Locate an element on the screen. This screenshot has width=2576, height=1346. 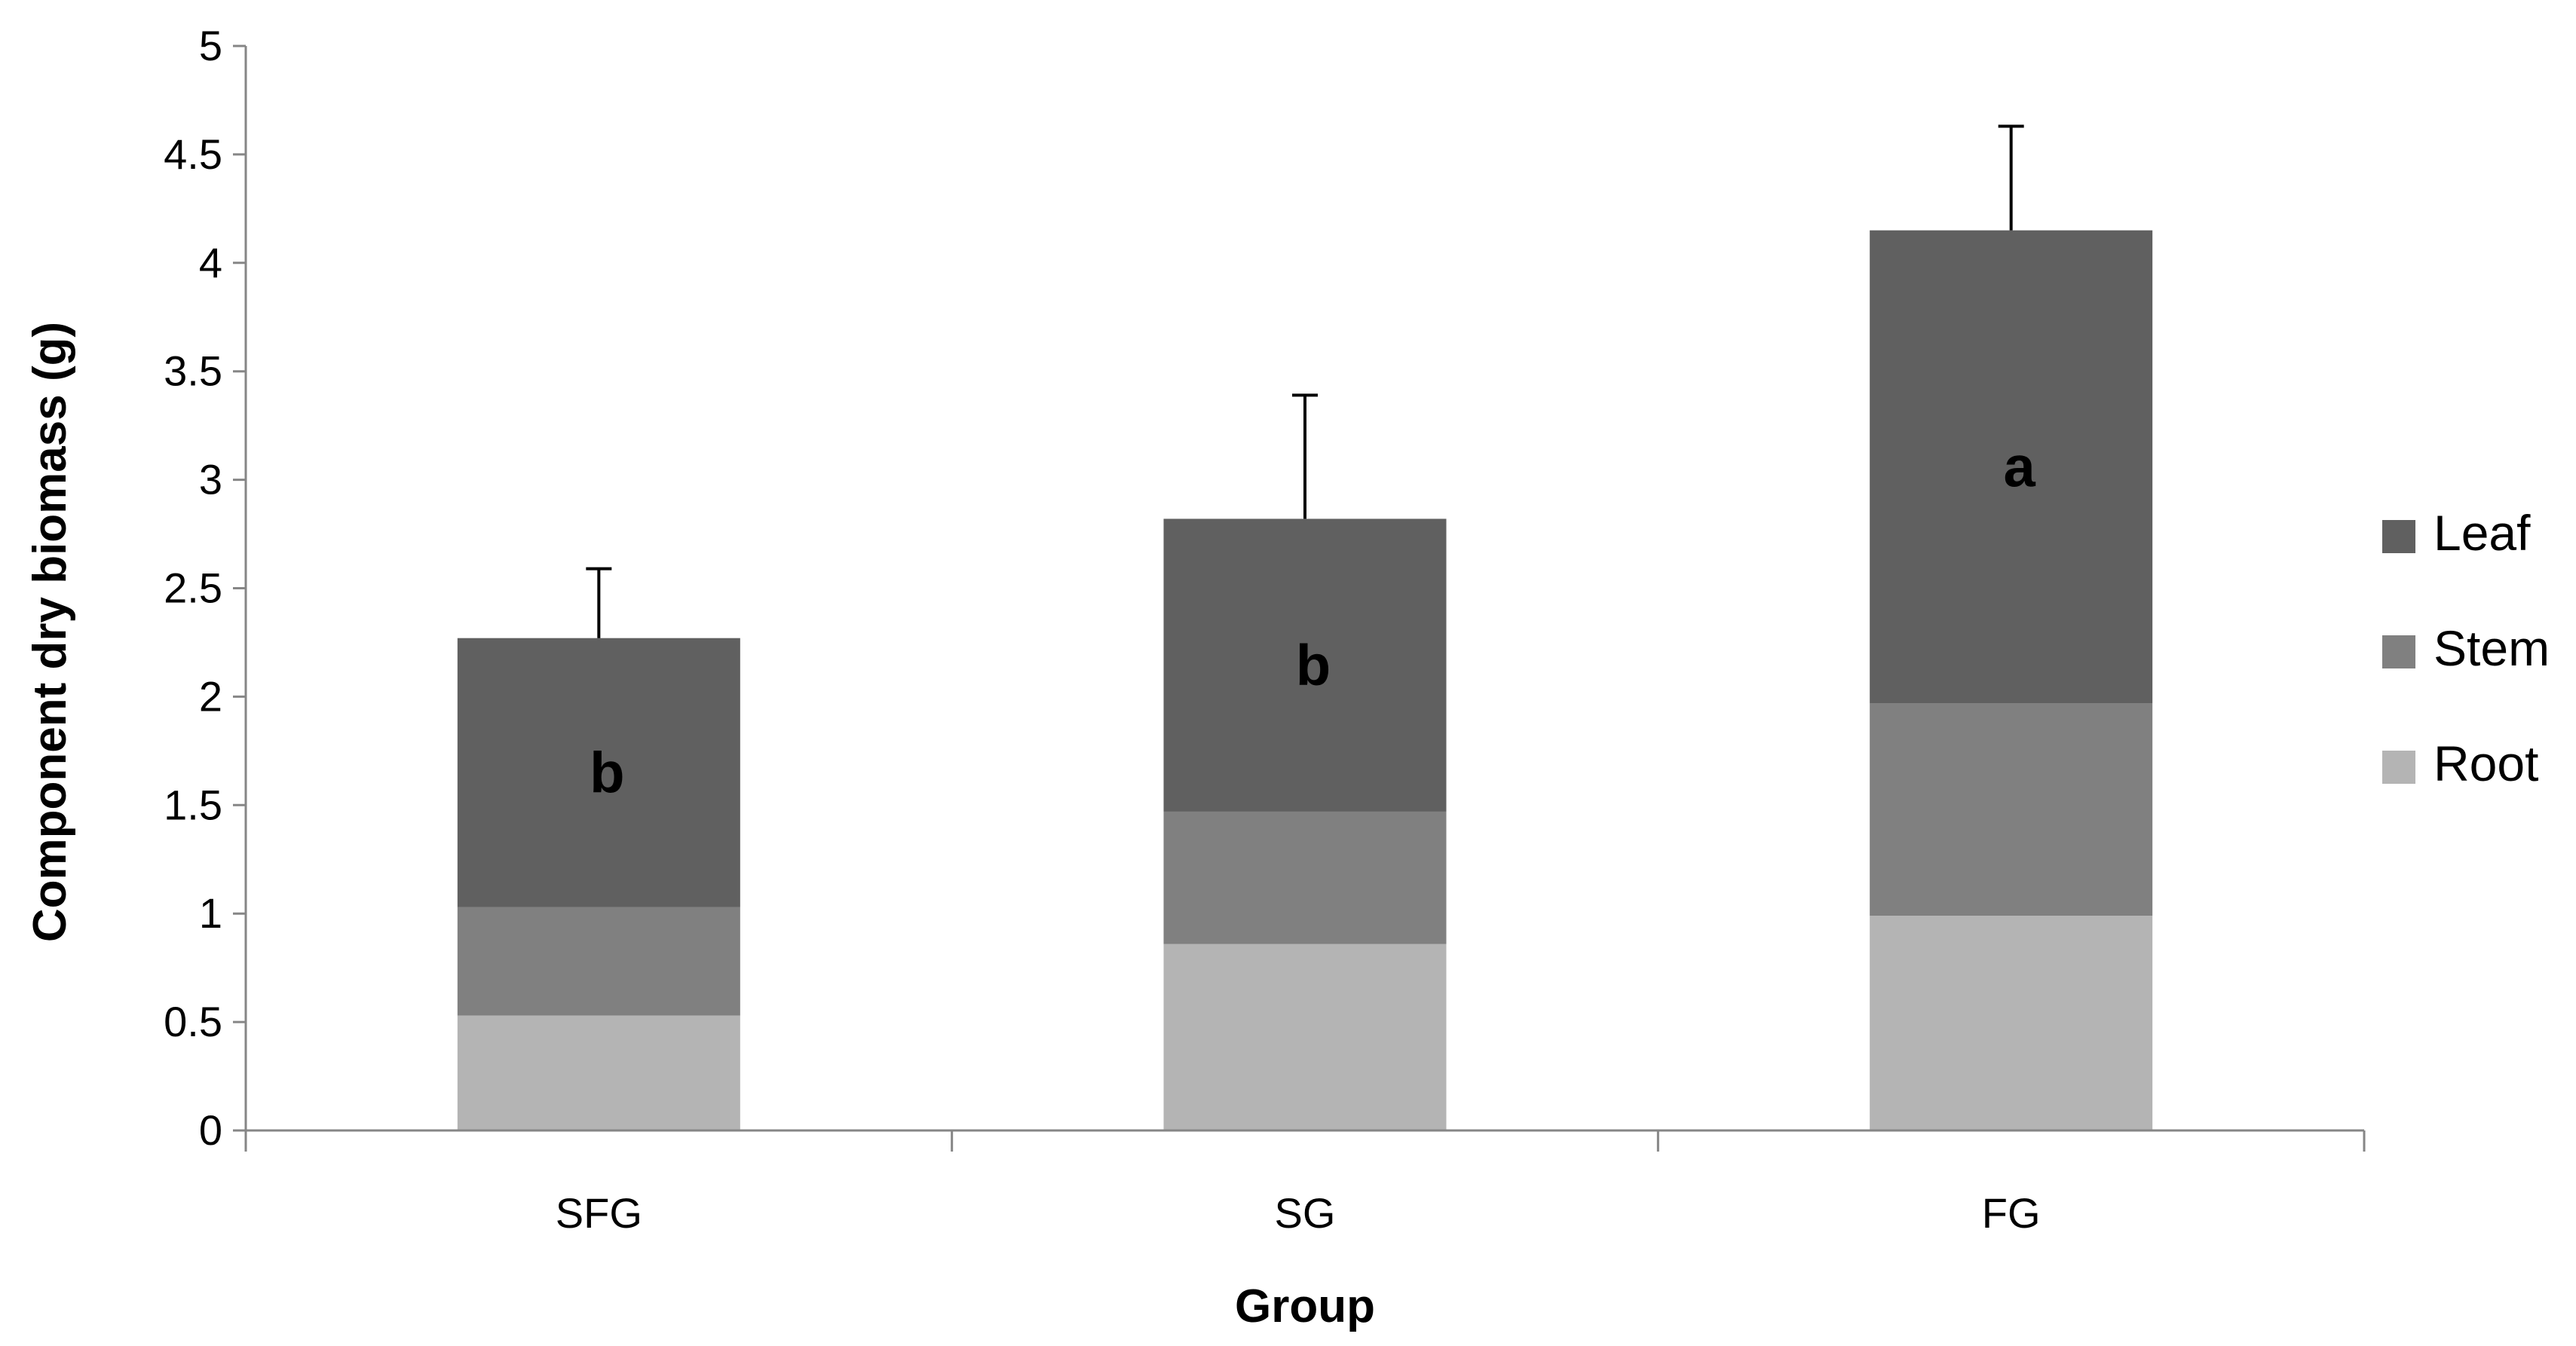
x-ticks-layer: SFG SG FG is located at coordinates (1305, 1183).